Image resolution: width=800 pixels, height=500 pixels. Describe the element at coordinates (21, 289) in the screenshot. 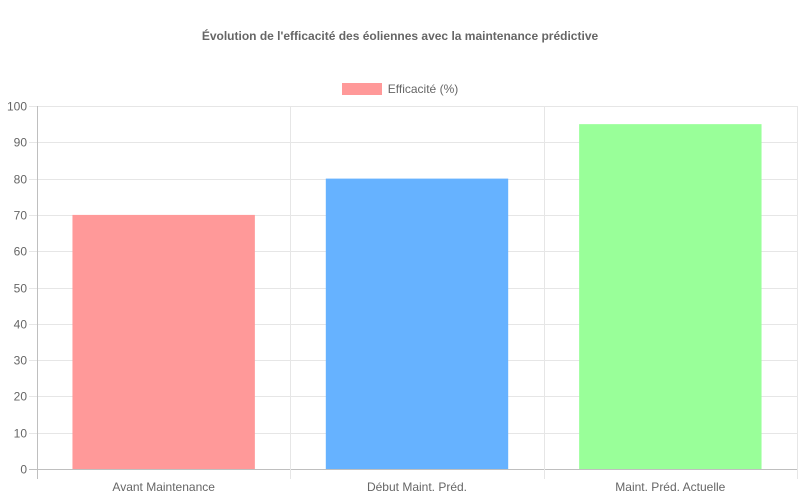

I see `y-tick-label: 50` at that location.